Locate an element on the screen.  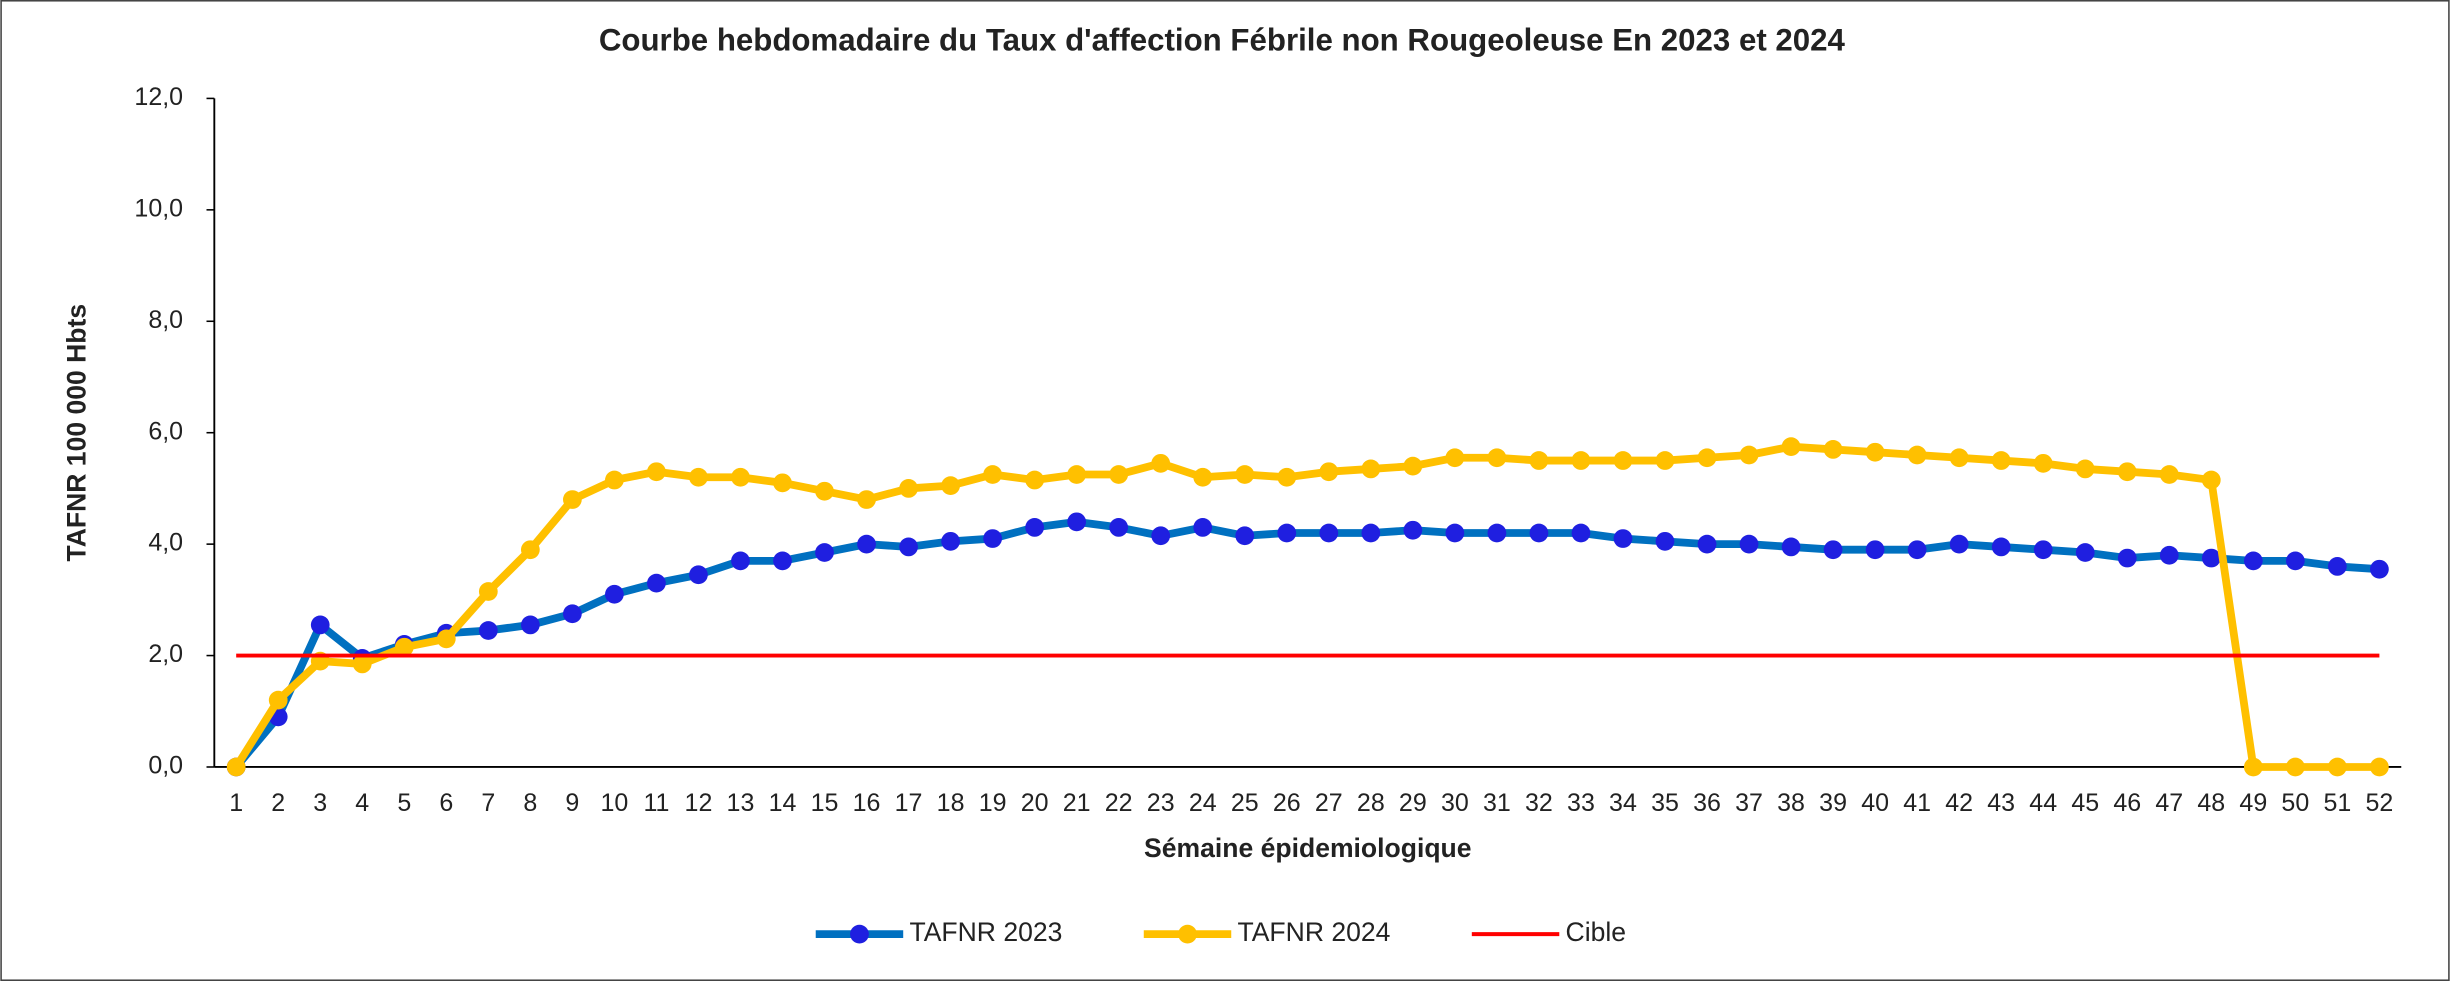
legend-label: Cible is located at coordinates (1596, 932).